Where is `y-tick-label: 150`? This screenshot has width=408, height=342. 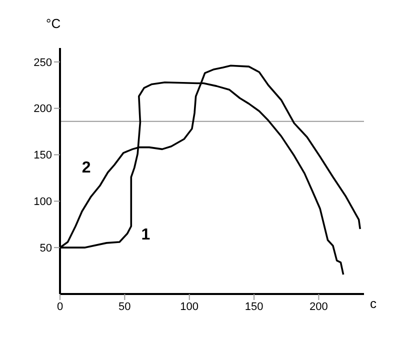
y-tick-label: 150 is located at coordinates (43, 156).